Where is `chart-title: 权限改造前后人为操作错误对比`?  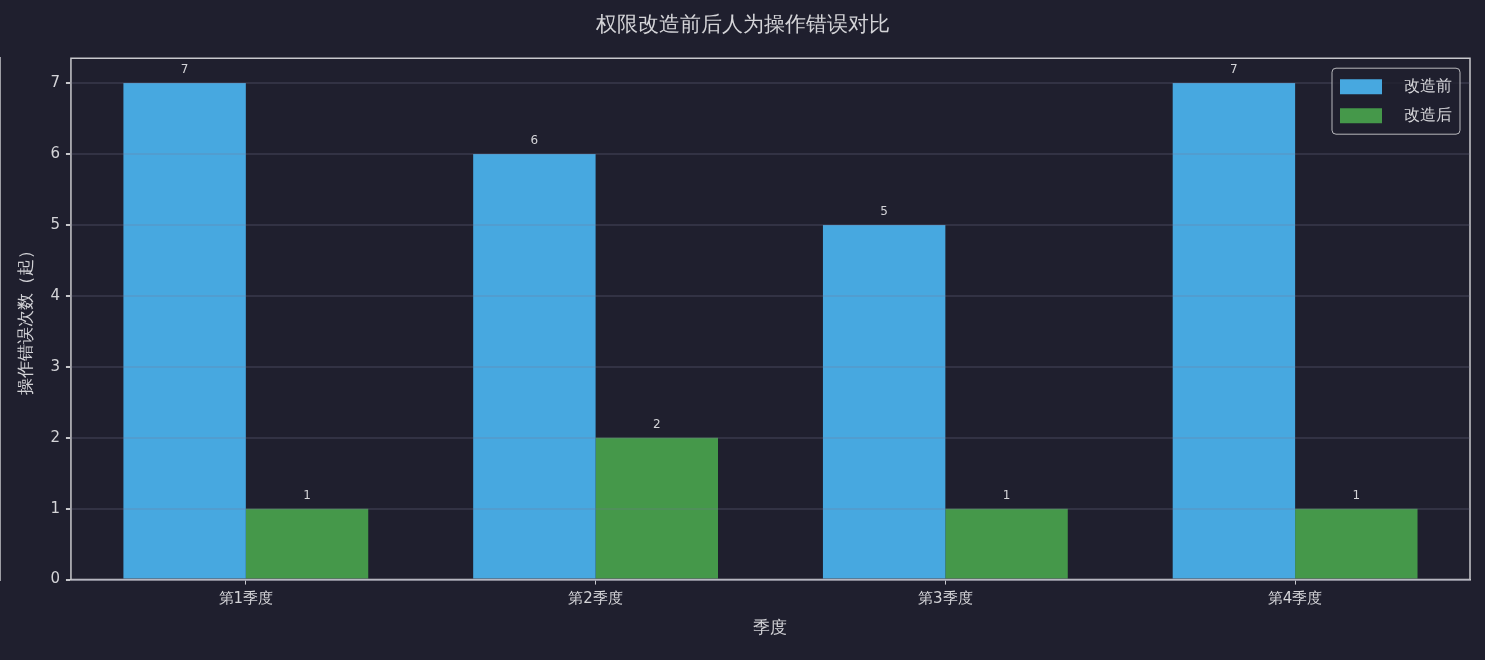
chart-title: 权限改造前后人为操作错误对比 is located at coordinates (742, 24).